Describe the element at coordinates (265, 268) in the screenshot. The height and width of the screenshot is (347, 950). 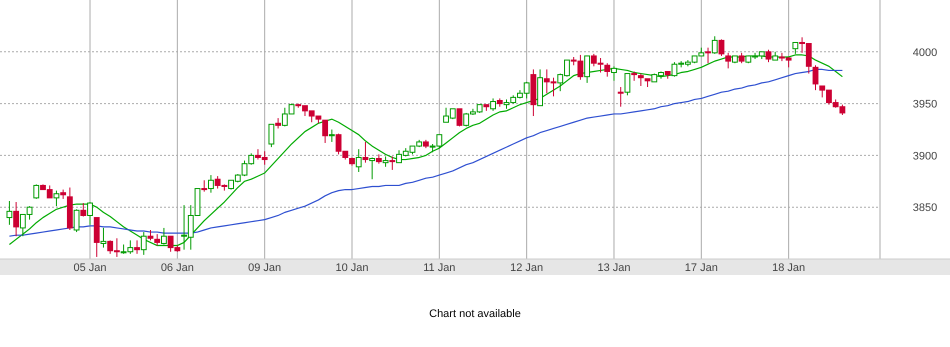
I see `x-tick-label: 09 Jan` at that location.